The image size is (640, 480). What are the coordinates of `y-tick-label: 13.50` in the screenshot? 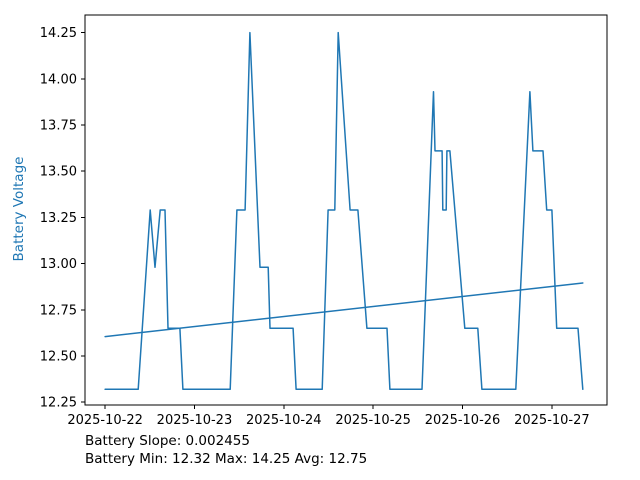 It's located at (58, 172).